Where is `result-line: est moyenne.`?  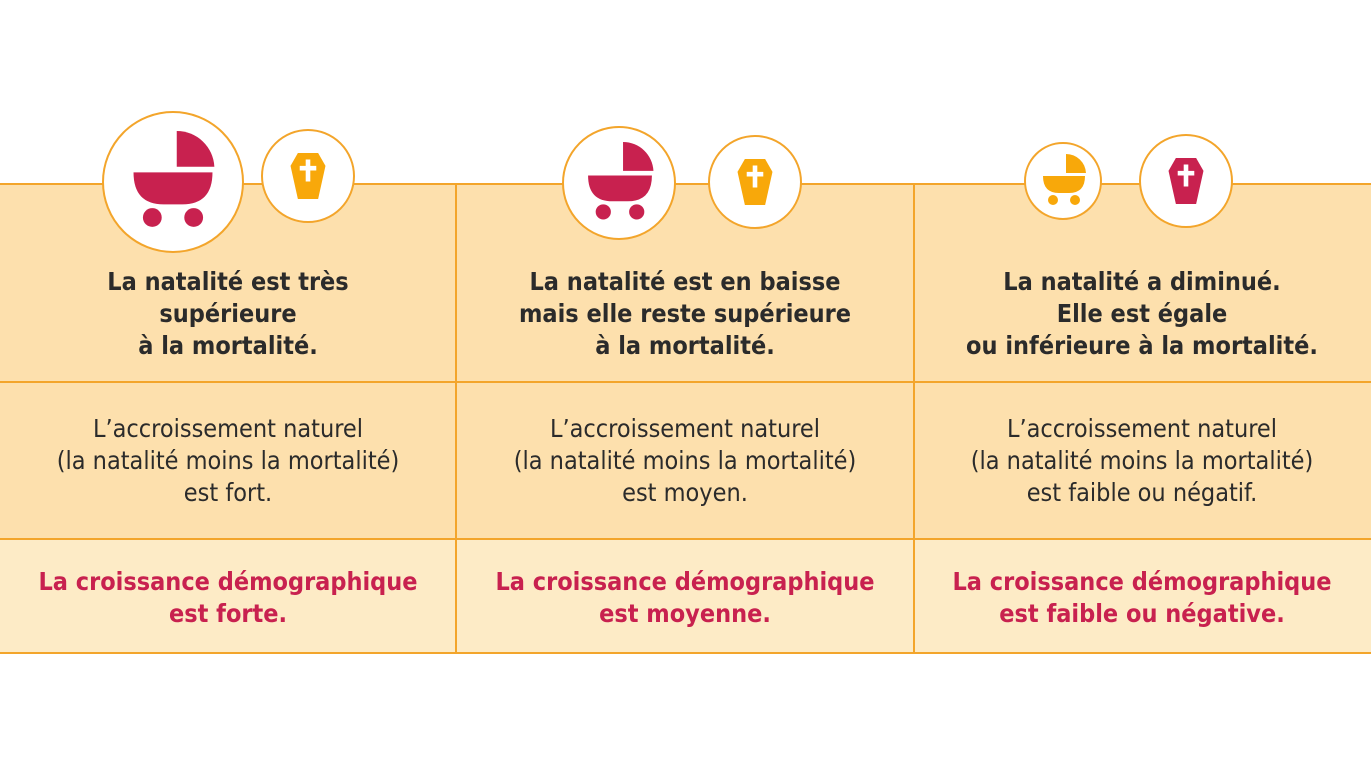 result-line: est moyenne. is located at coordinates (685, 613).